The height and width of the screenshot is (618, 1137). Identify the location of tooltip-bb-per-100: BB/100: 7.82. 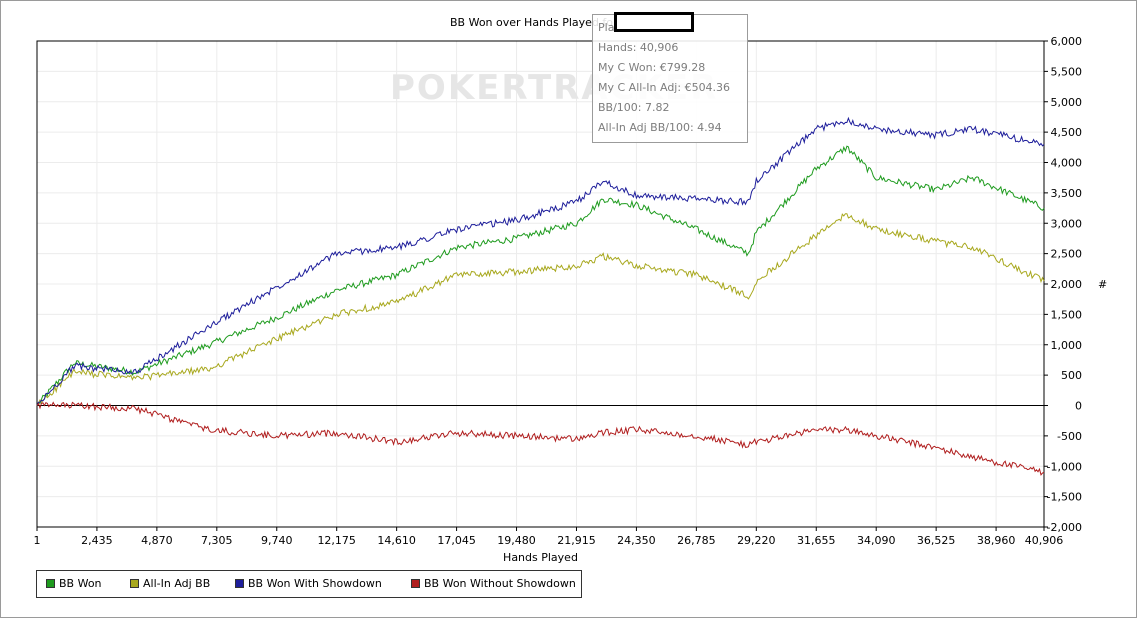
(634, 107).